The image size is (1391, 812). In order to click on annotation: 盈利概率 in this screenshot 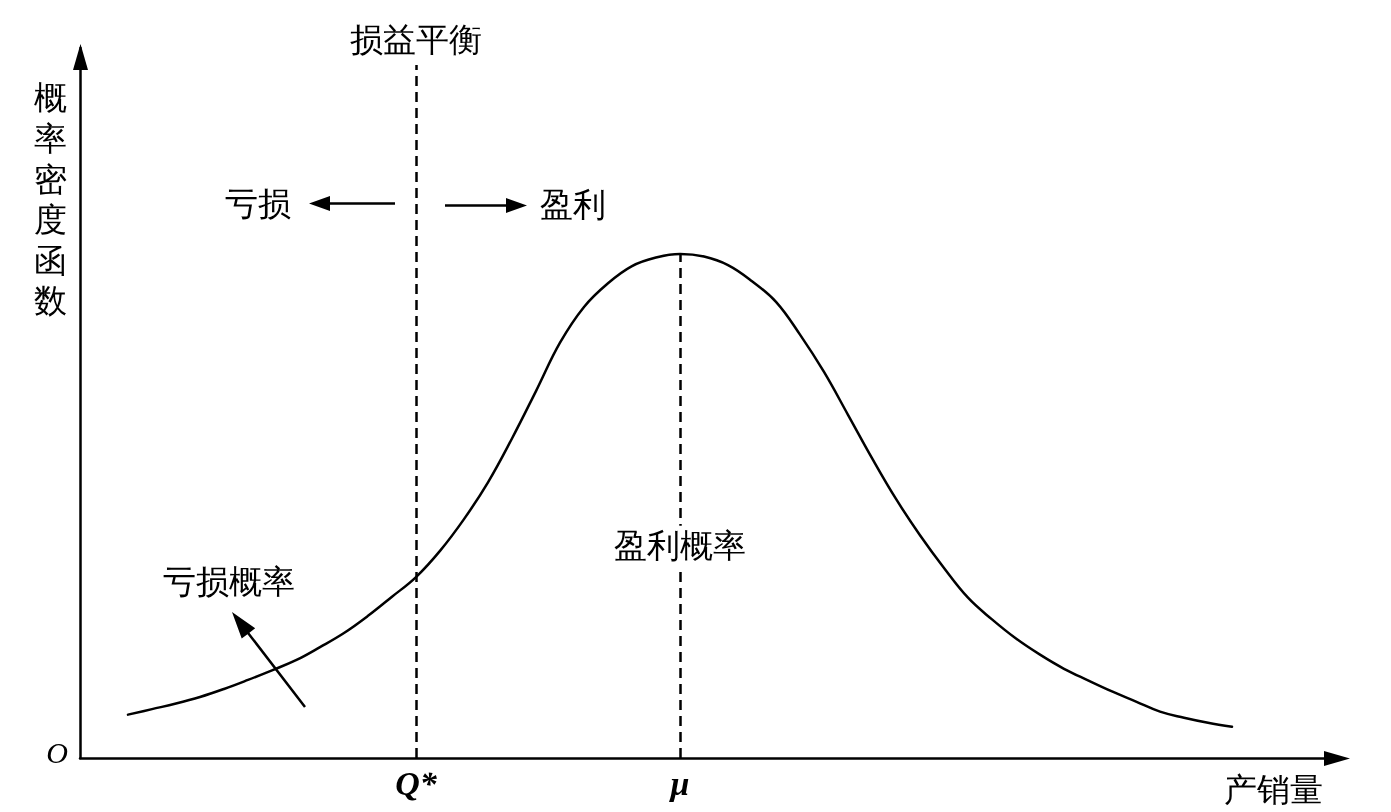, I will do `click(680, 546)`.